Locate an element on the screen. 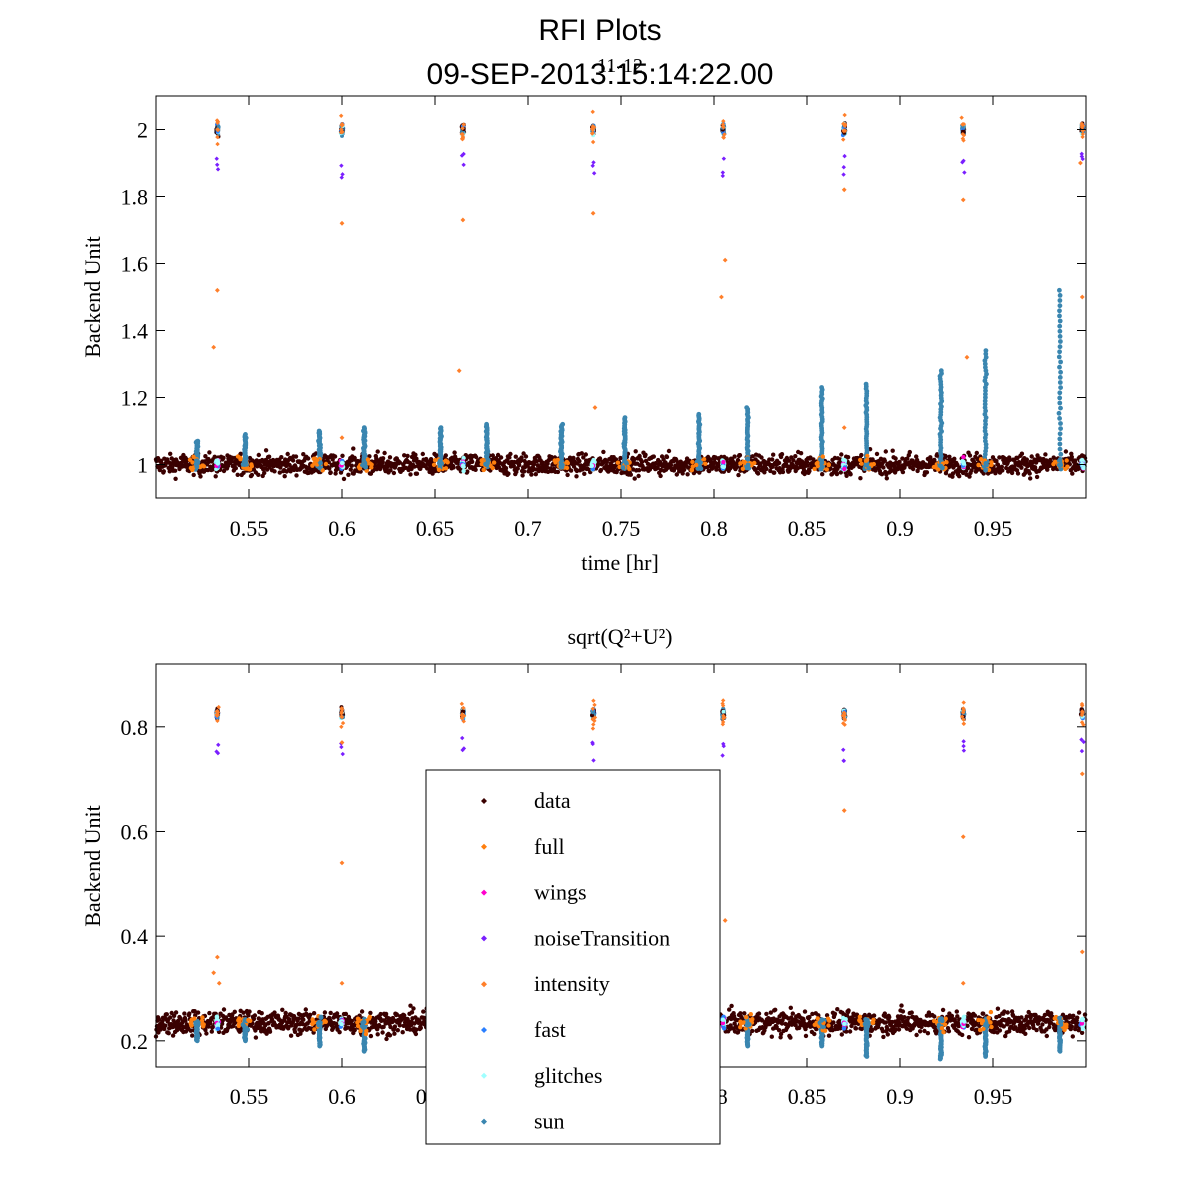 The width and height of the screenshot is (1200, 1200). x-tick-label: 0.9 is located at coordinates (900, 528).